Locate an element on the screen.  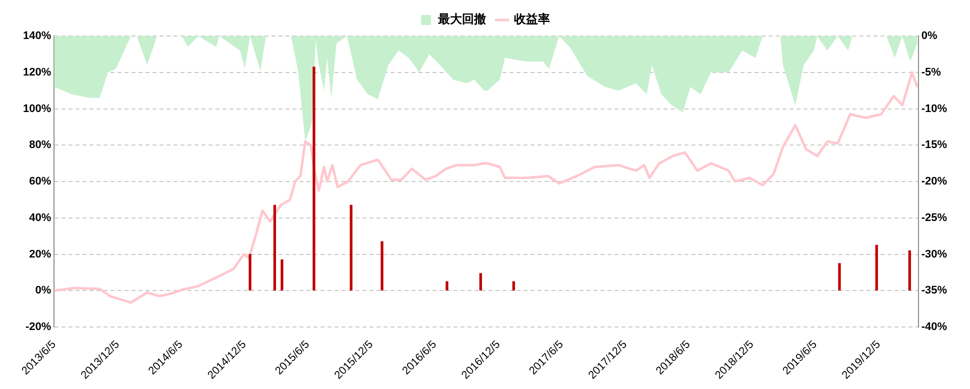
y-tick-label: 120% is located at coordinates (37, 72).